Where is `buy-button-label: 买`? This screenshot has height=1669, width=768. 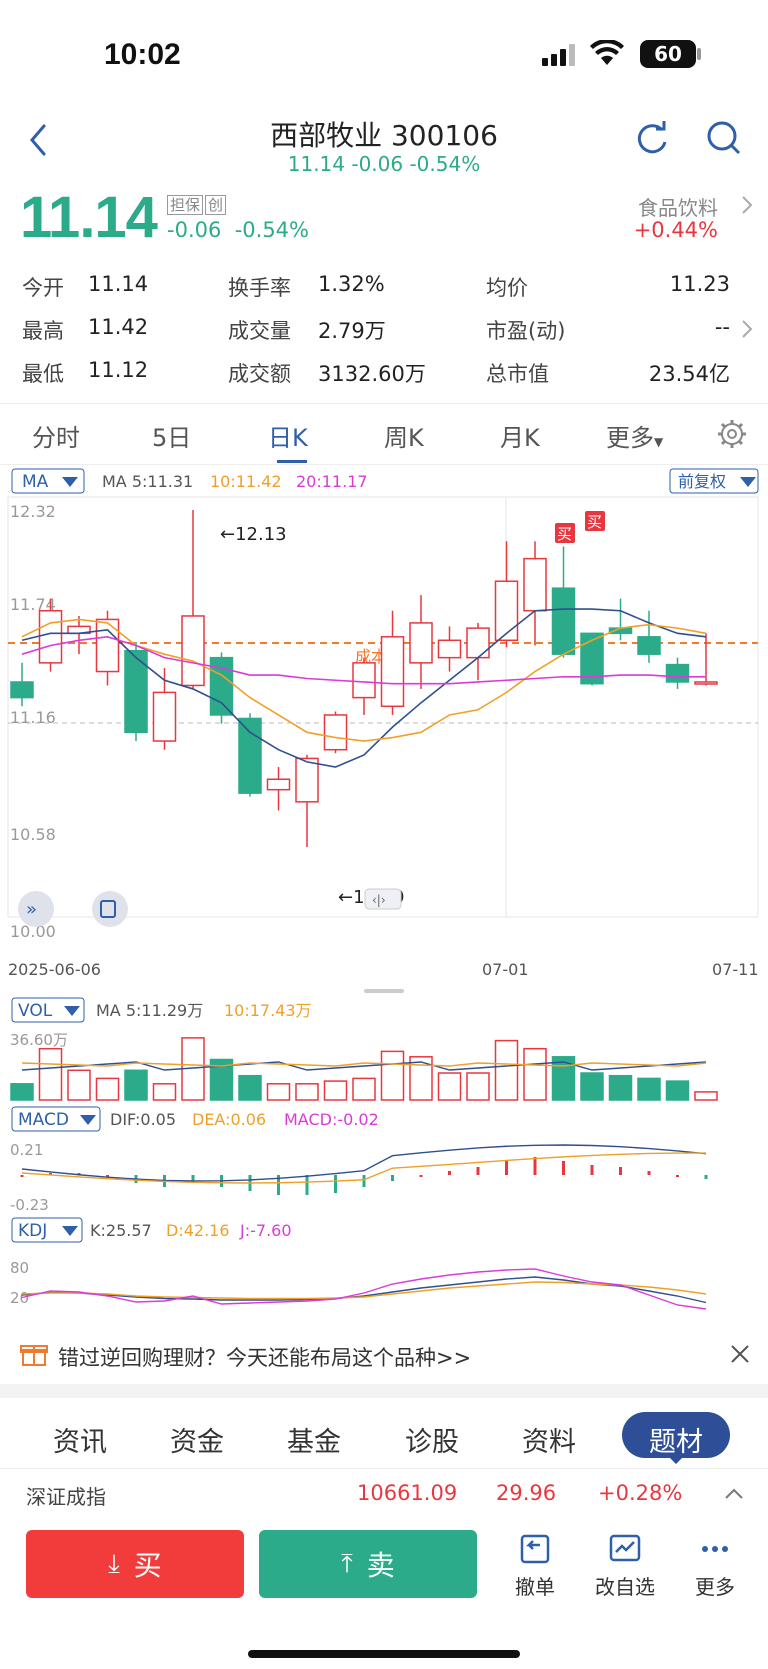
buy-button-label: 买 is located at coordinates (147, 1565).